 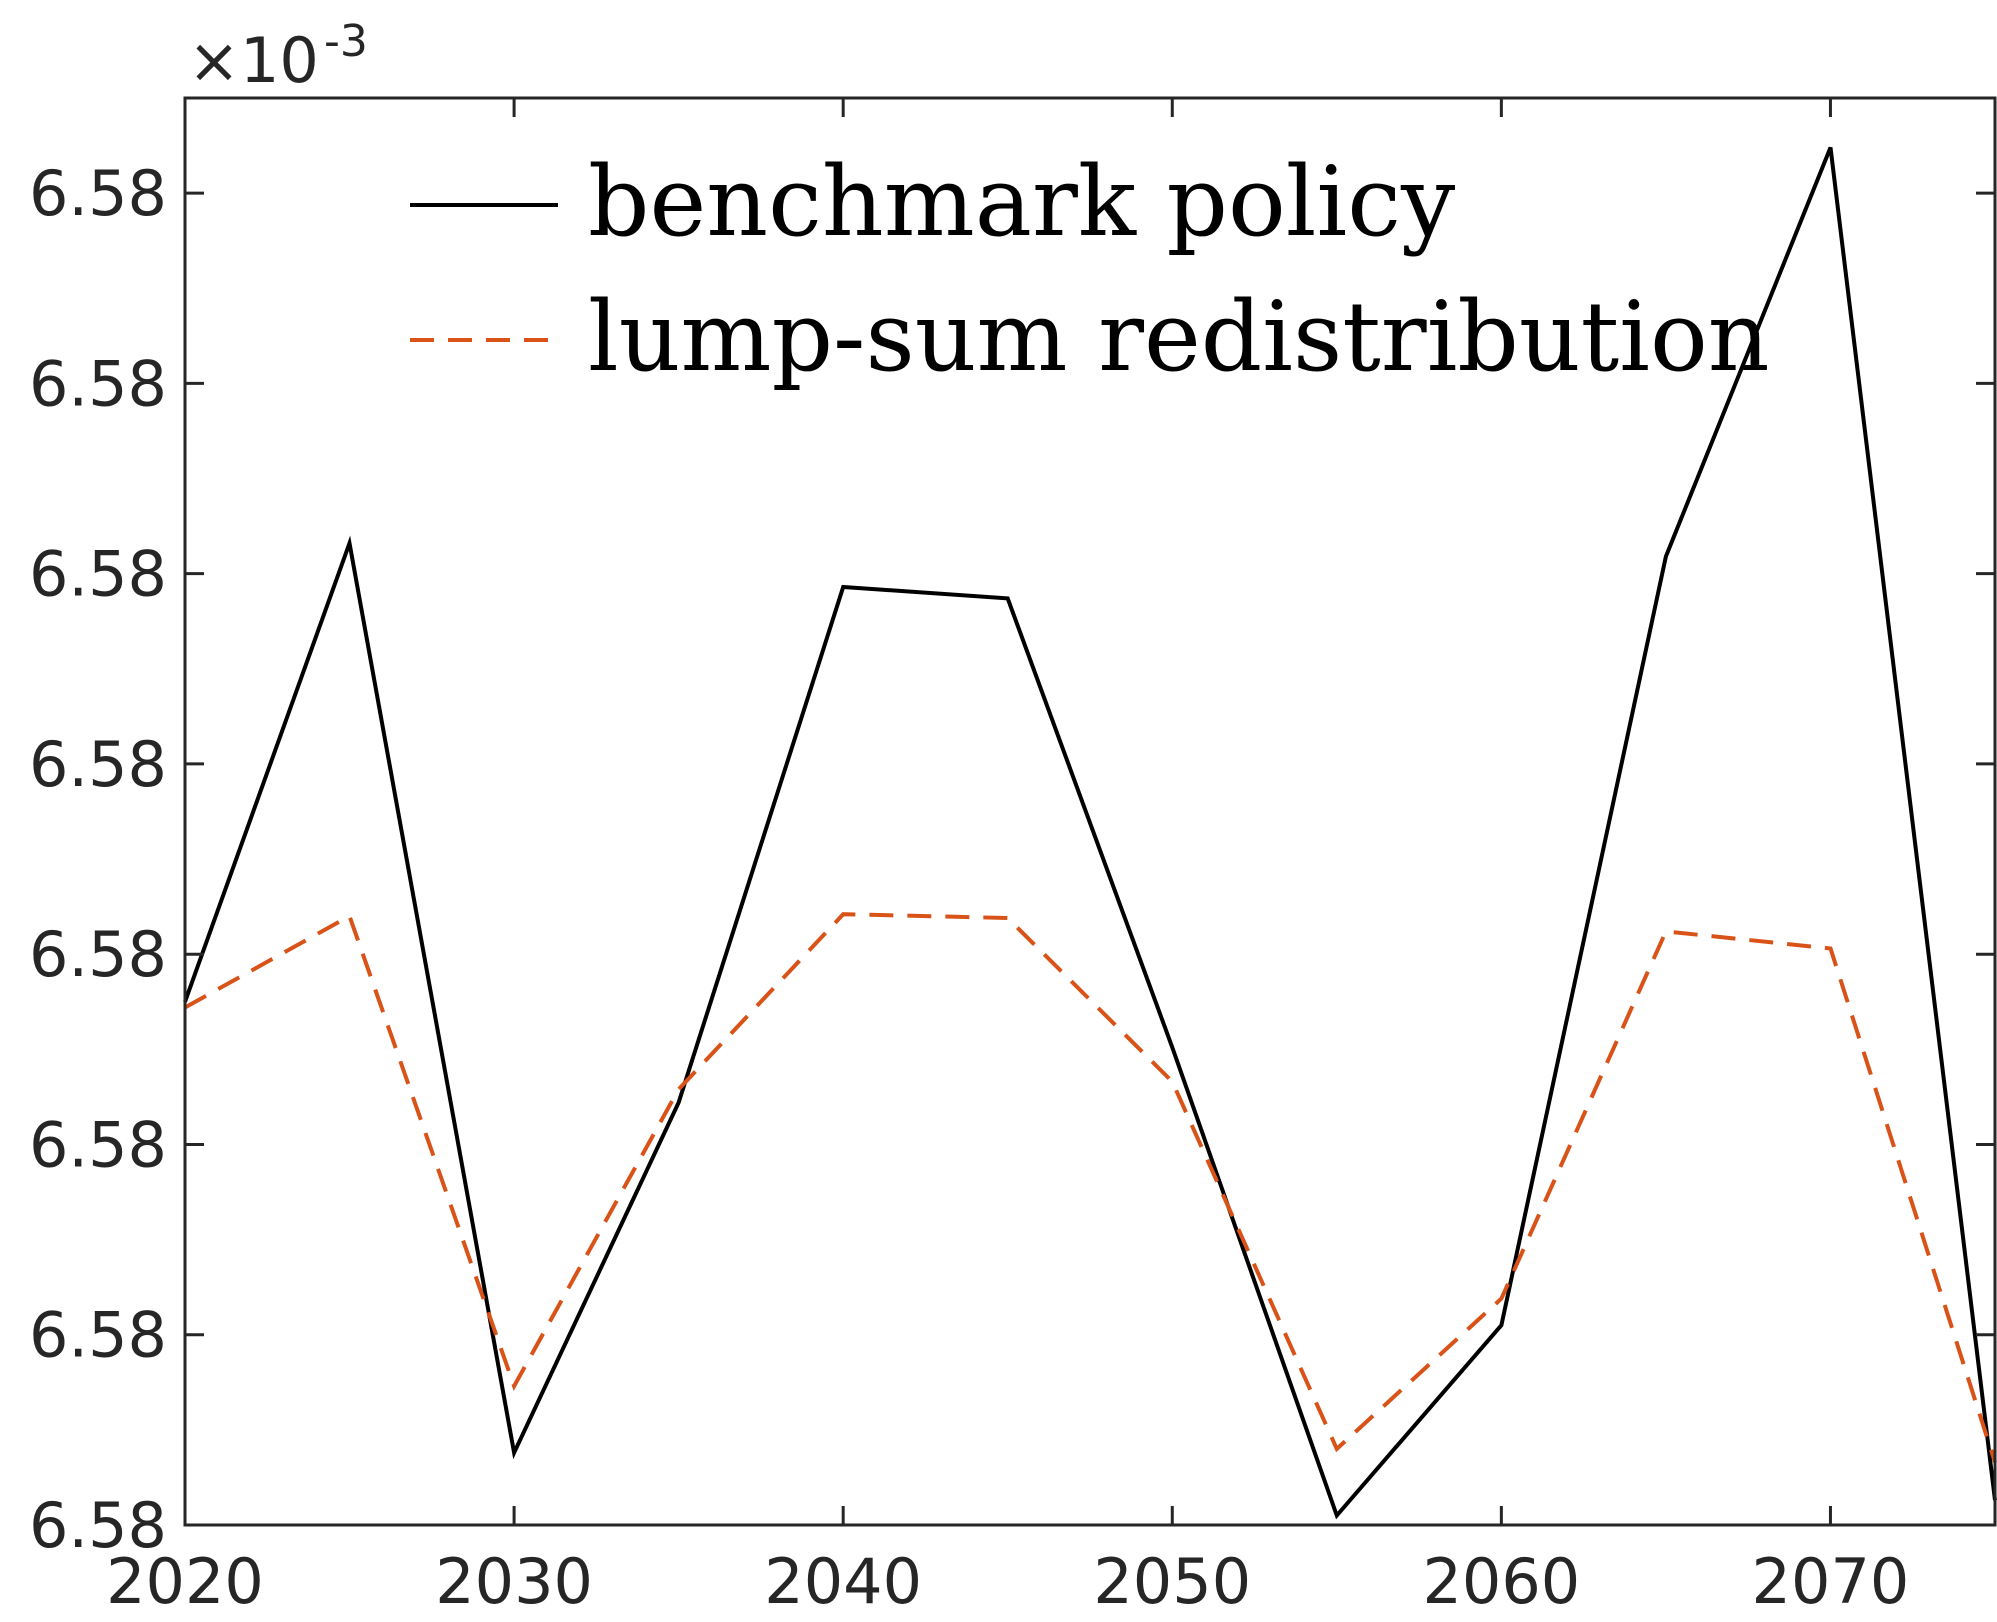 What do you see at coordinates (253, 60) in the screenshot?
I see `y-exponent-base: ×10` at bounding box center [253, 60].